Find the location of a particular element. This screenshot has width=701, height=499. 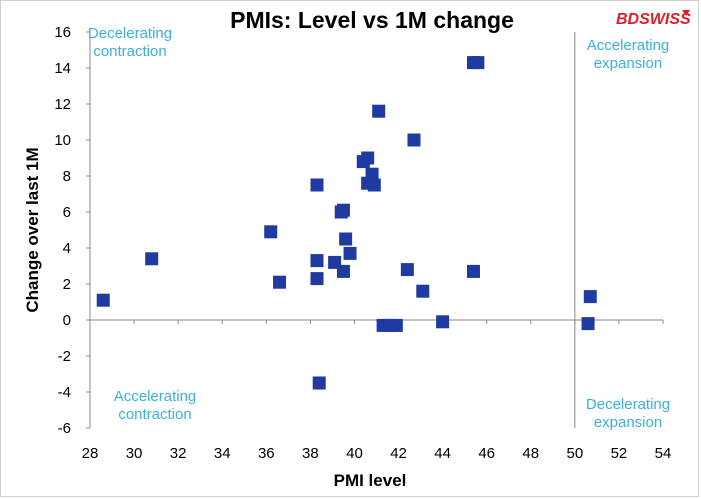

x-tick-label: 50 is located at coordinates (575, 453).